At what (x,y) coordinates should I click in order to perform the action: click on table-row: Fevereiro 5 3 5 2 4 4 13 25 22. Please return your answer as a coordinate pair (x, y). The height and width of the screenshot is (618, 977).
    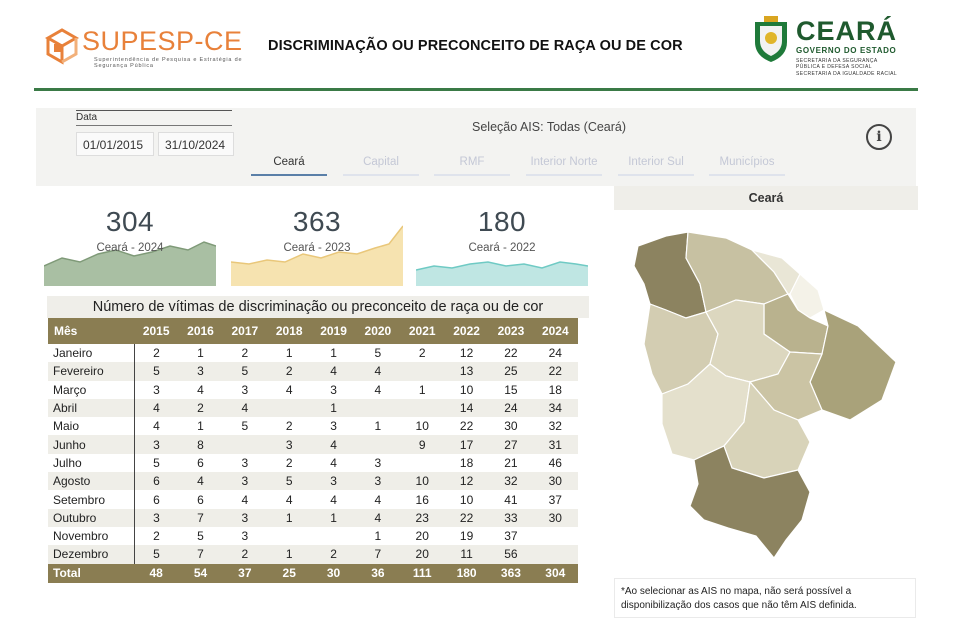
    Looking at the image, I should click on (313, 371).